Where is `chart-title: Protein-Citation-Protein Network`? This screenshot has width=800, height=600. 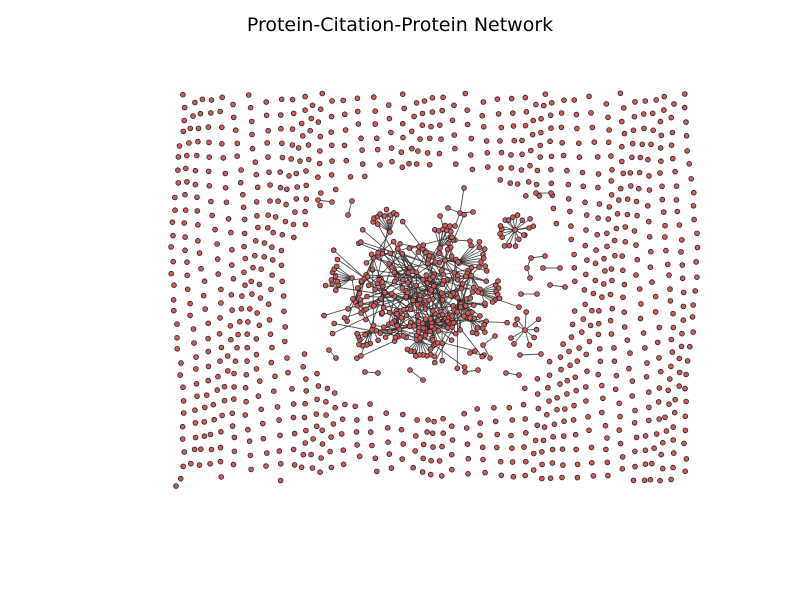
chart-title: Protein-Citation-Protein Network is located at coordinates (400, 25).